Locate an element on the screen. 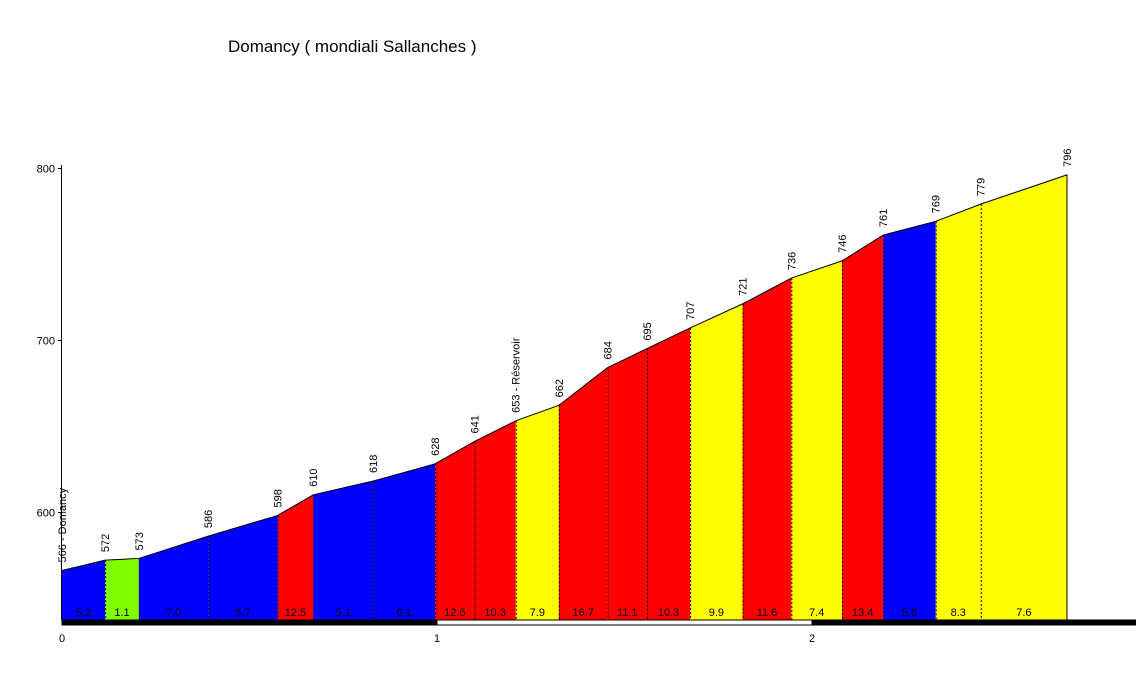 The height and width of the screenshot is (673, 1136). gradient-label: 1.1 is located at coordinates (121, 613).